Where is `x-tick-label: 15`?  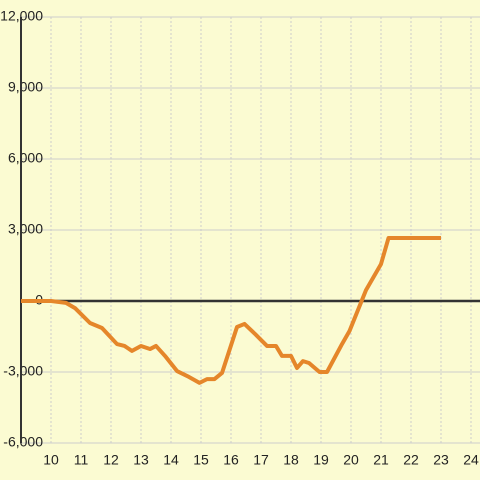
x-tick-label: 15 is located at coordinates (201, 460).